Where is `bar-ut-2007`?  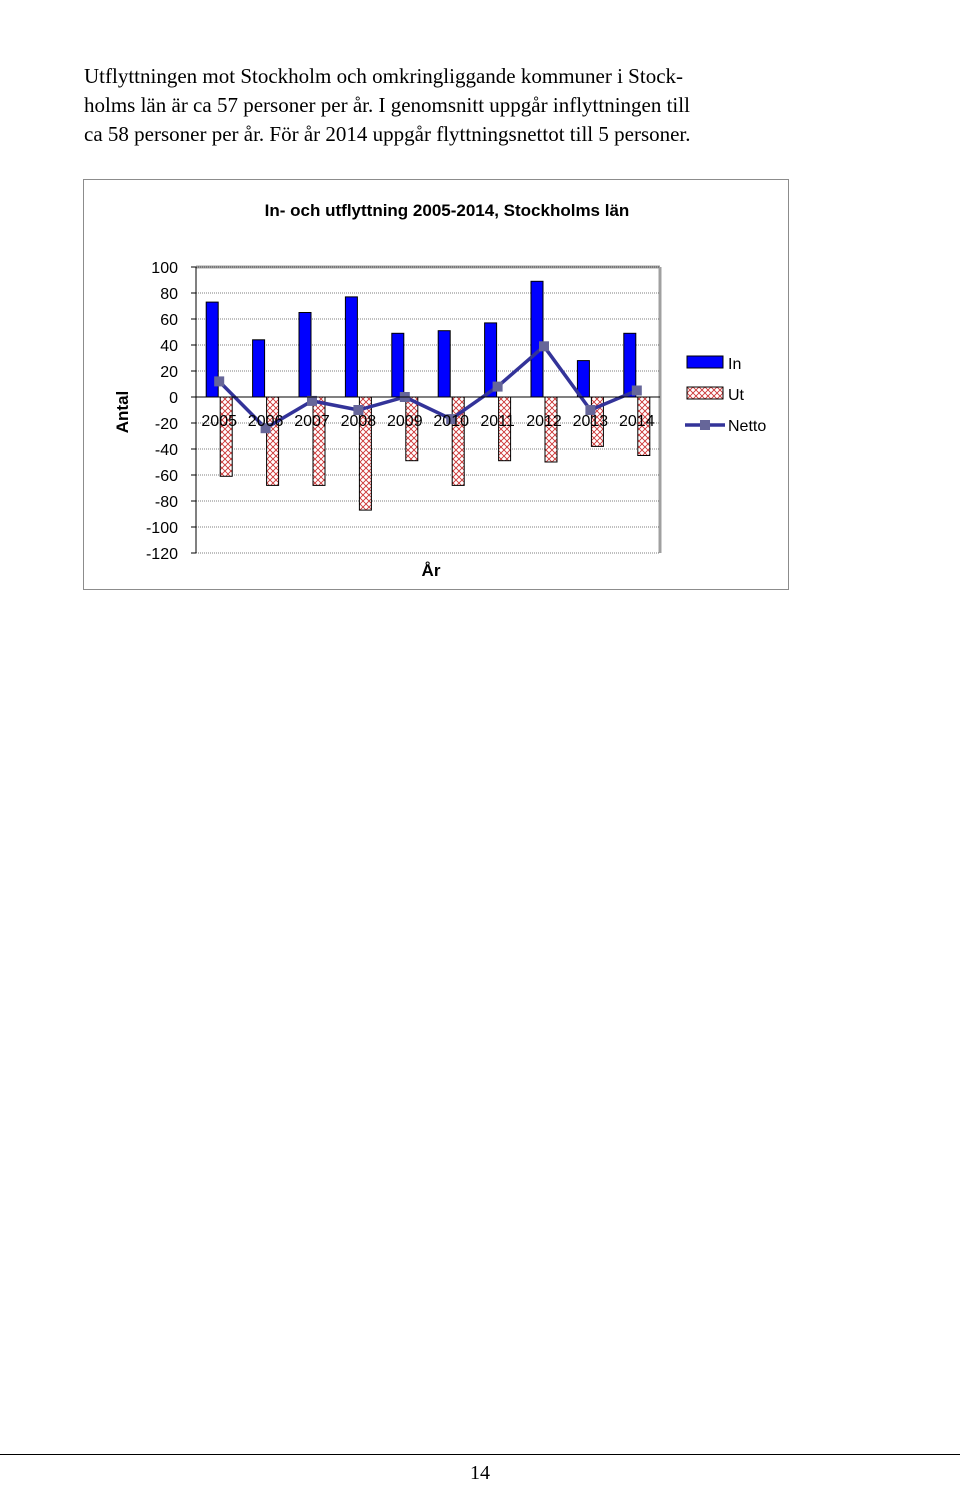
bar-ut-2007 is located at coordinates (319, 441).